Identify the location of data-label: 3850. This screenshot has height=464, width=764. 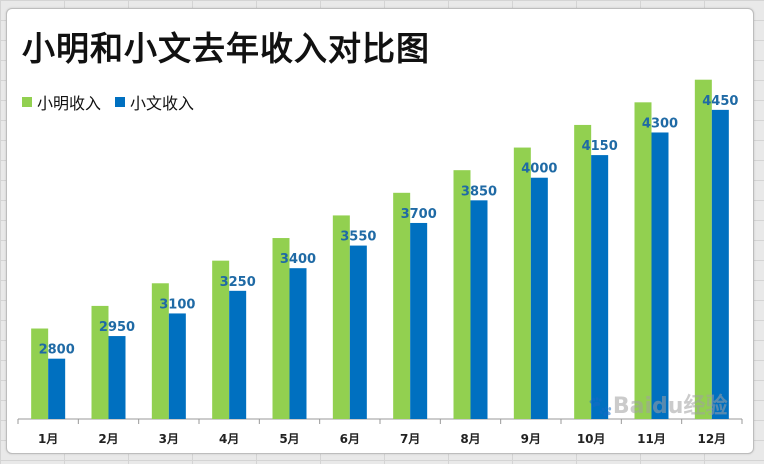
(479, 191).